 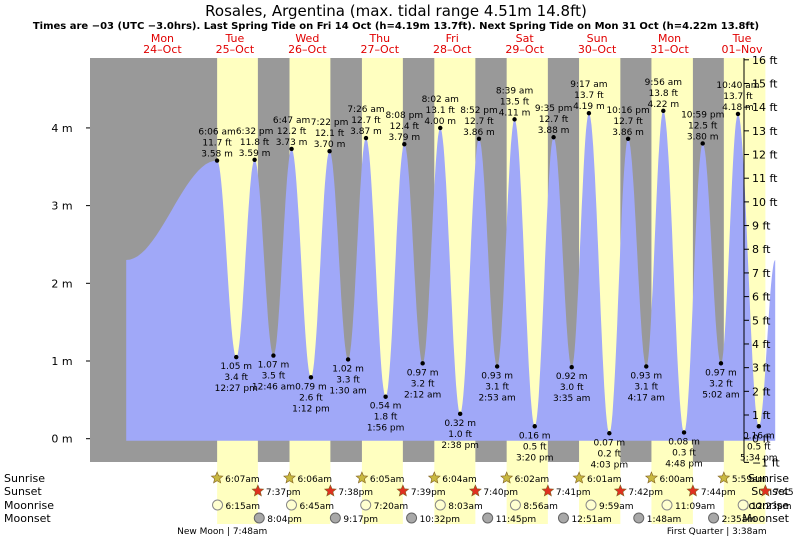 What do you see at coordinates (532, 480) in the screenshot?
I see `sunrise-time: 6:02am` at bounding box center [532, 480].